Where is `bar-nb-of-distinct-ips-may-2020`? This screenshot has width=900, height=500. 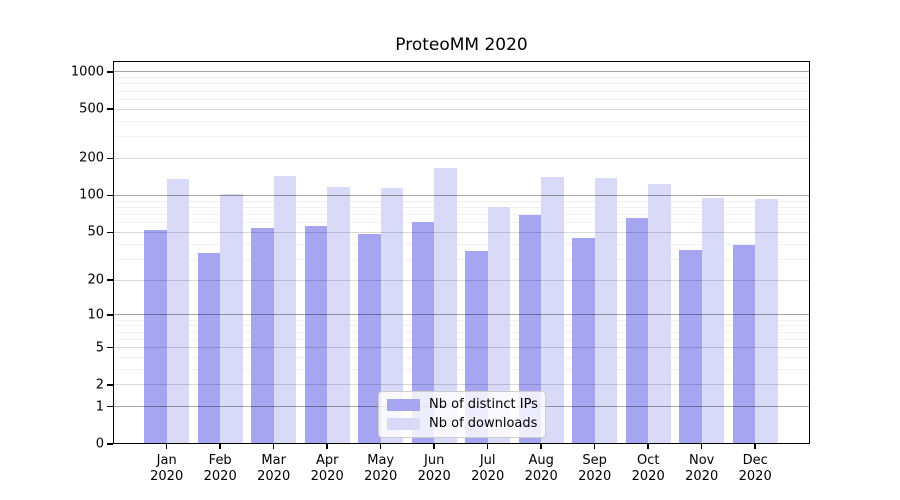
bar-nb-of-distinct-ips-may-2020 is located at coordinates (369, 339).